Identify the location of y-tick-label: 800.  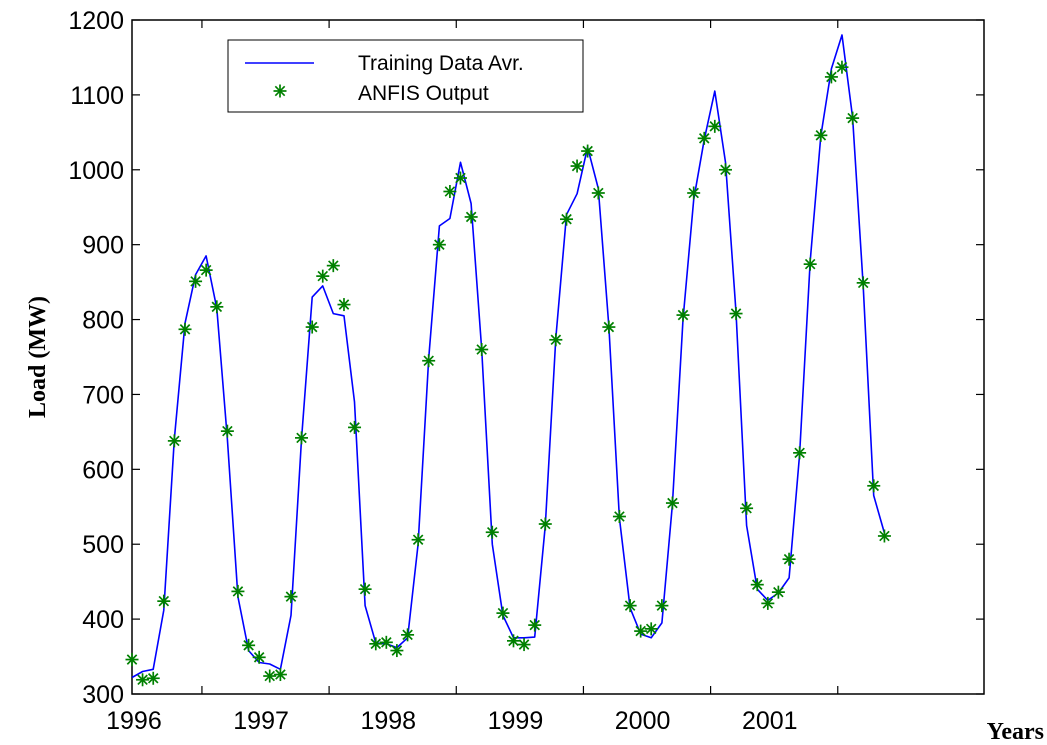
(103, 321).